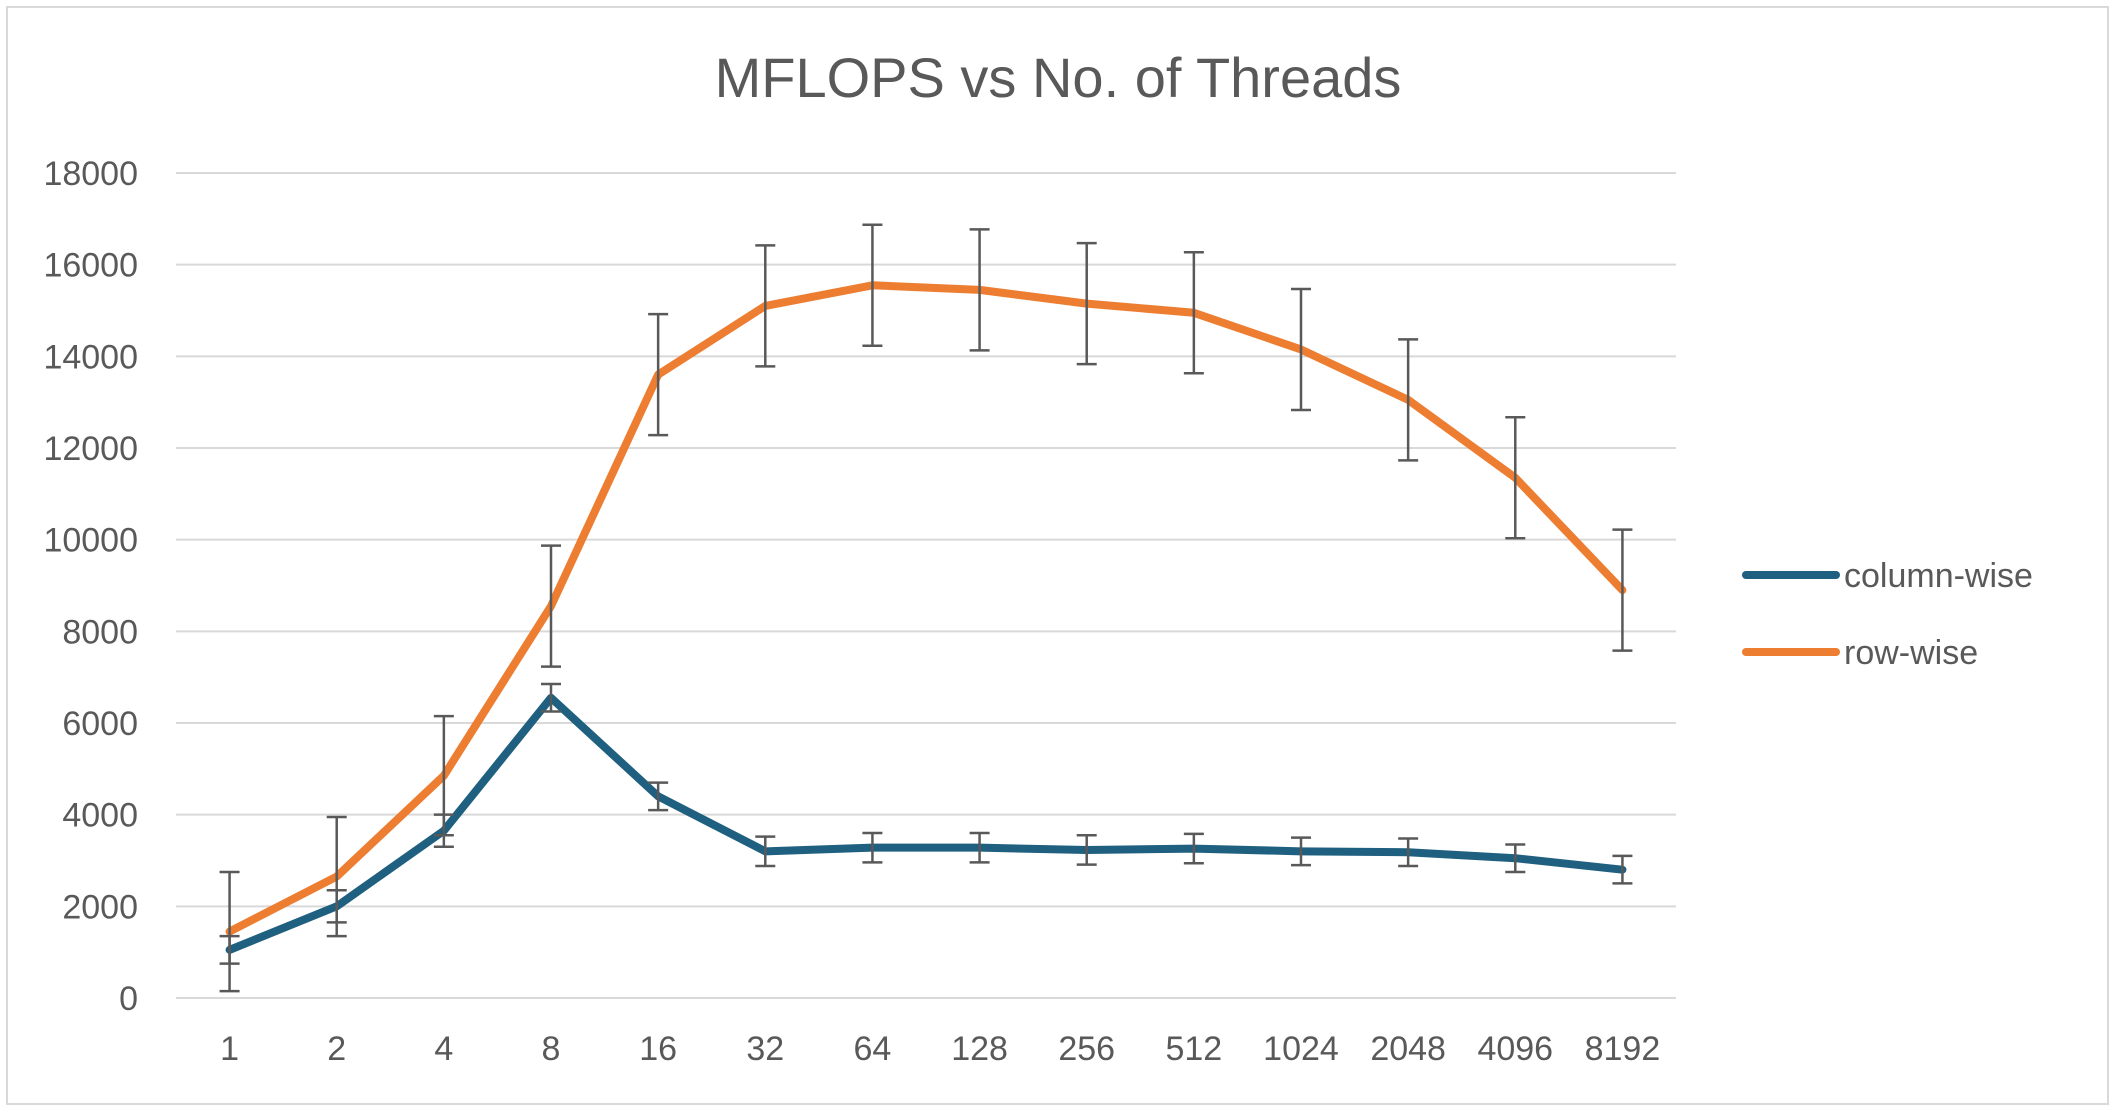  What do you see at coordinates (336, 1049) in the screenshot?
I see `x-tick-label: 2` at bounding box center [336, 1049].